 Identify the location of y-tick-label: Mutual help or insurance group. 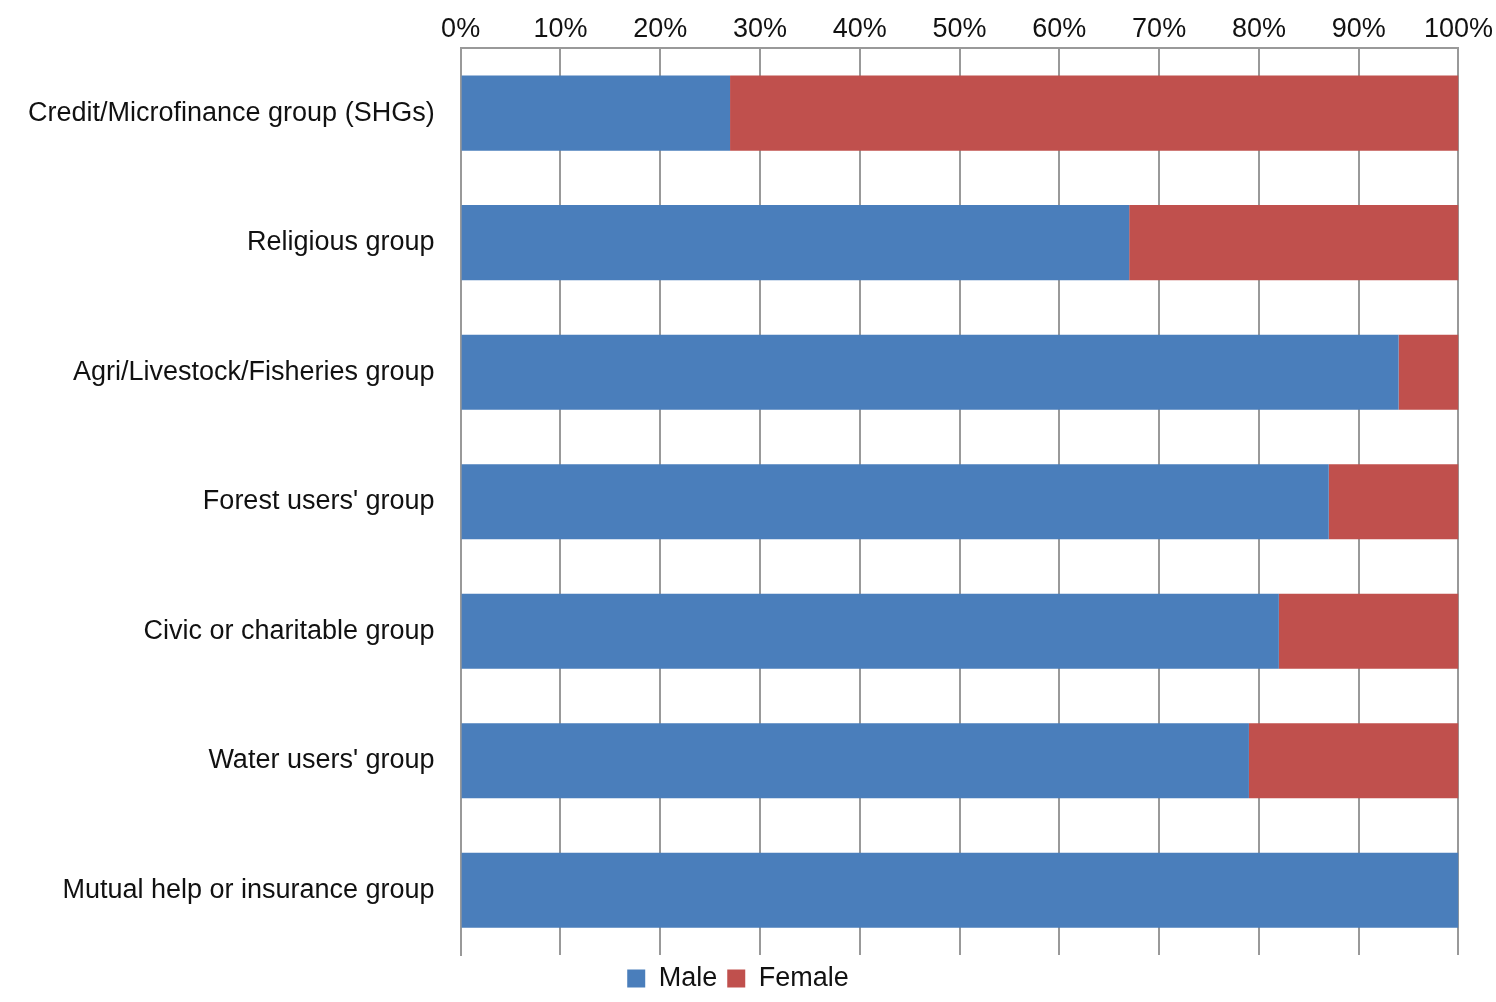
(248, 888).